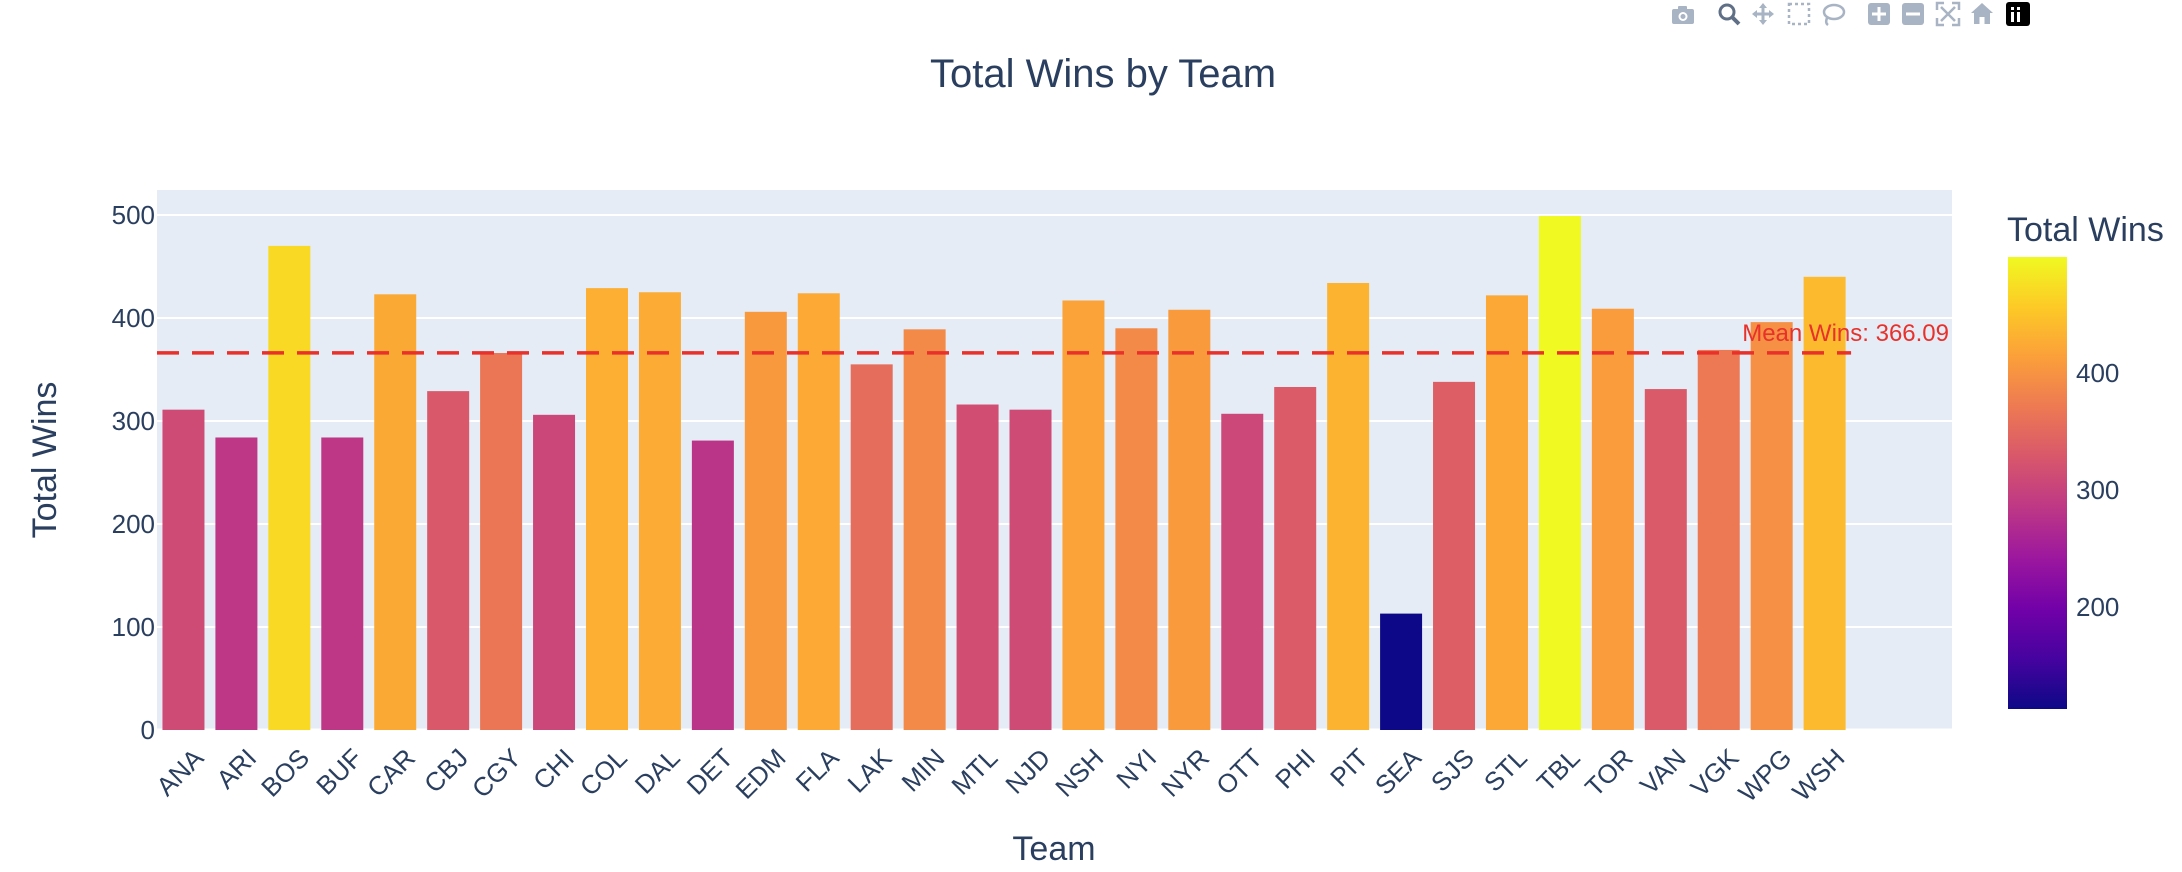 This screenshot has height=872, width=2182. Describe the element at coordinates (1454, 555) in the screenshot. I see `bar-sjs` at that location.